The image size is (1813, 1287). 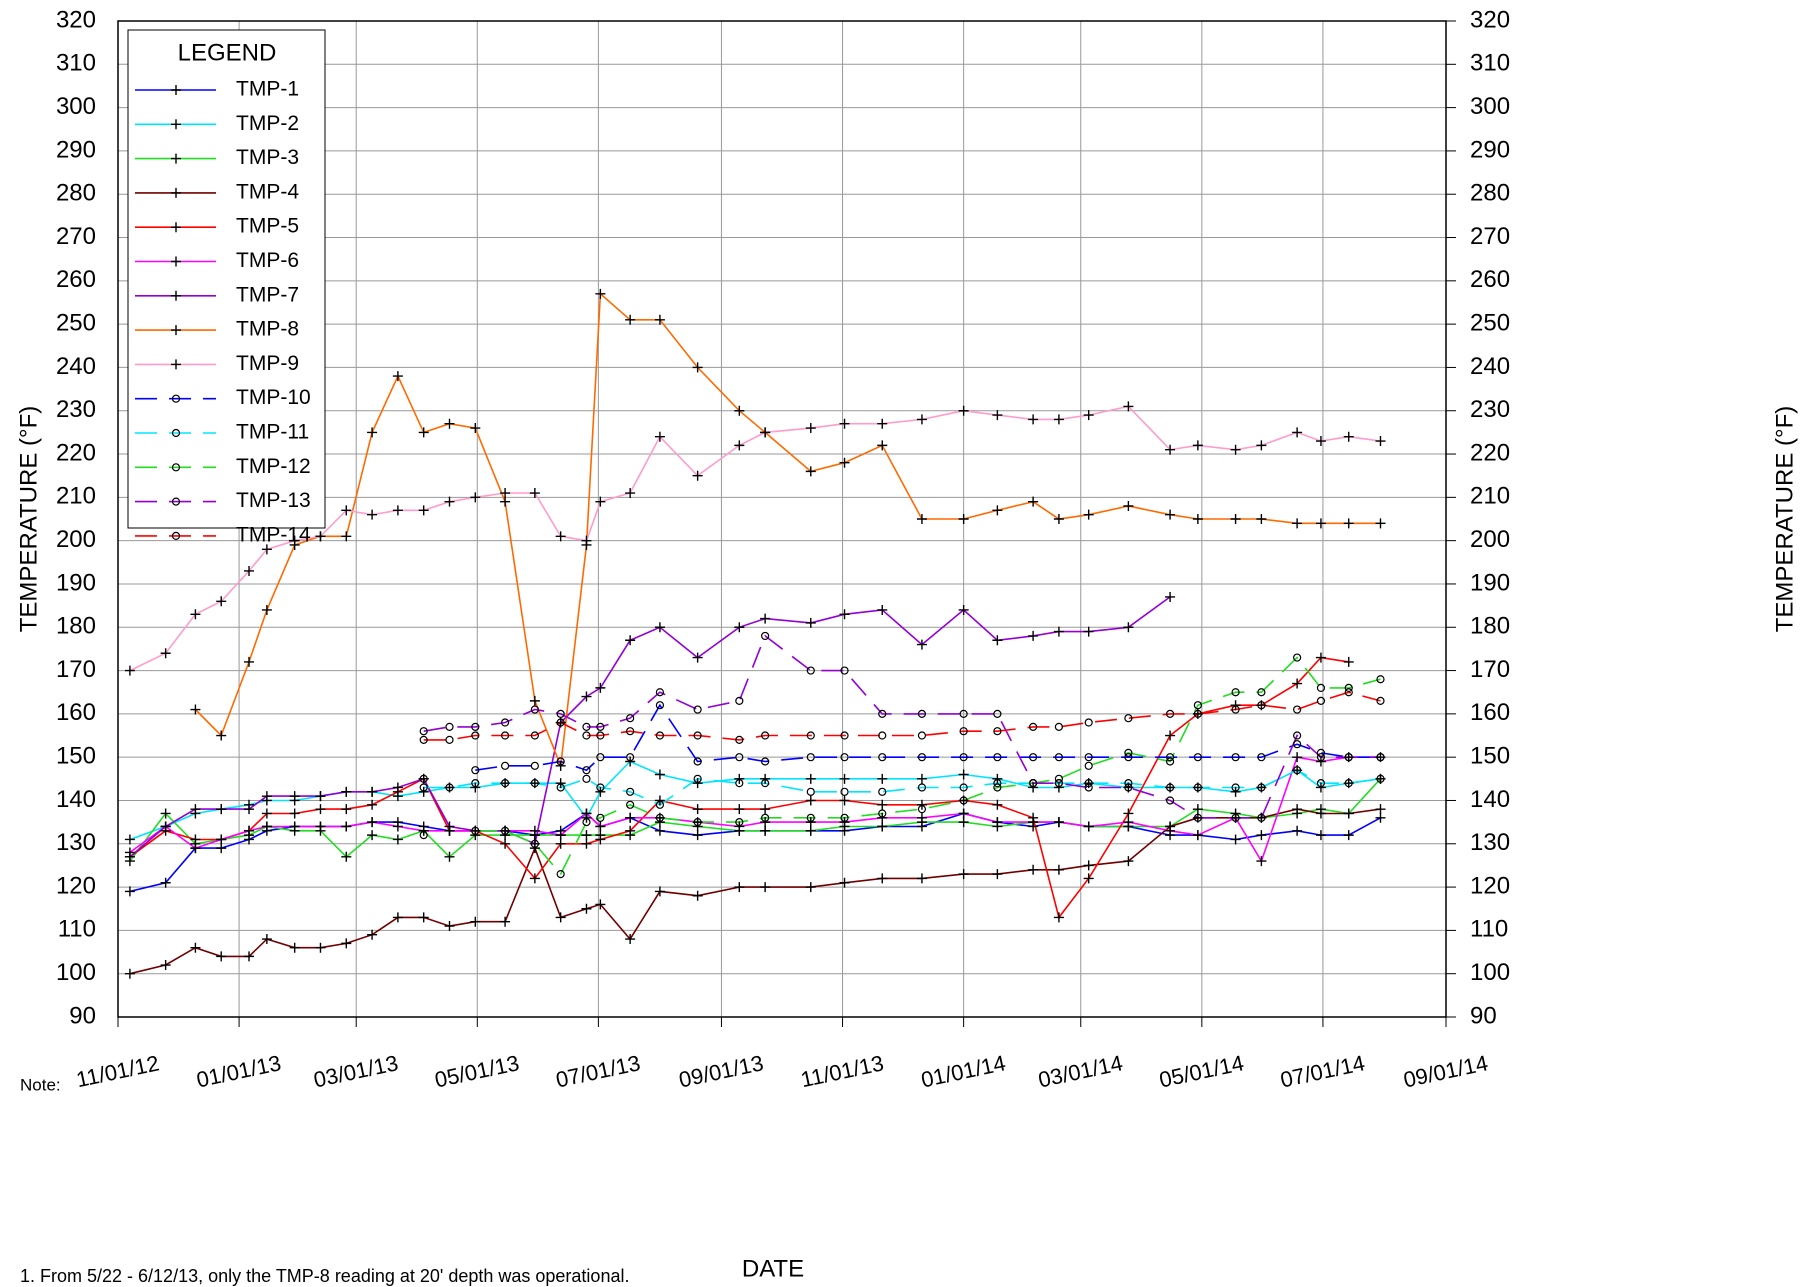 I want to click on legend-label: TMP-1, so click(x=267, y=89).